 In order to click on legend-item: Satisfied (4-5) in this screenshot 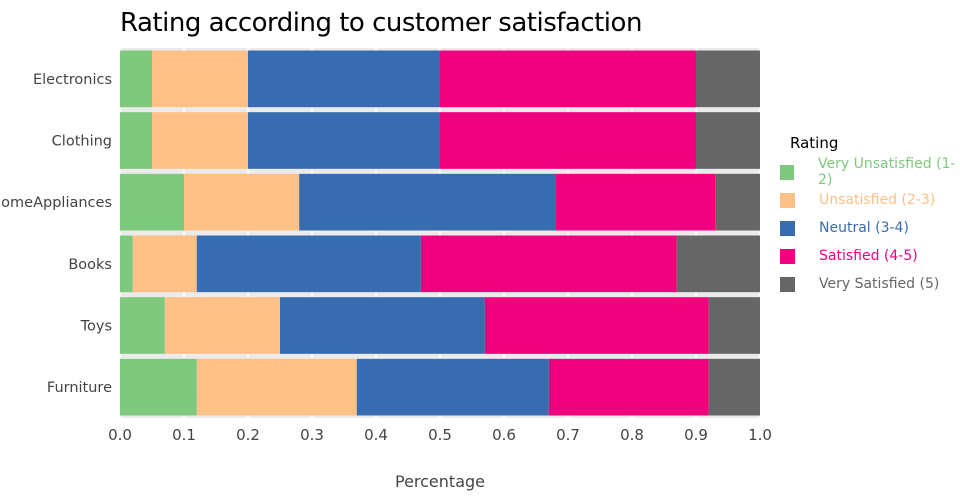, I will do `click(870, 256)`.